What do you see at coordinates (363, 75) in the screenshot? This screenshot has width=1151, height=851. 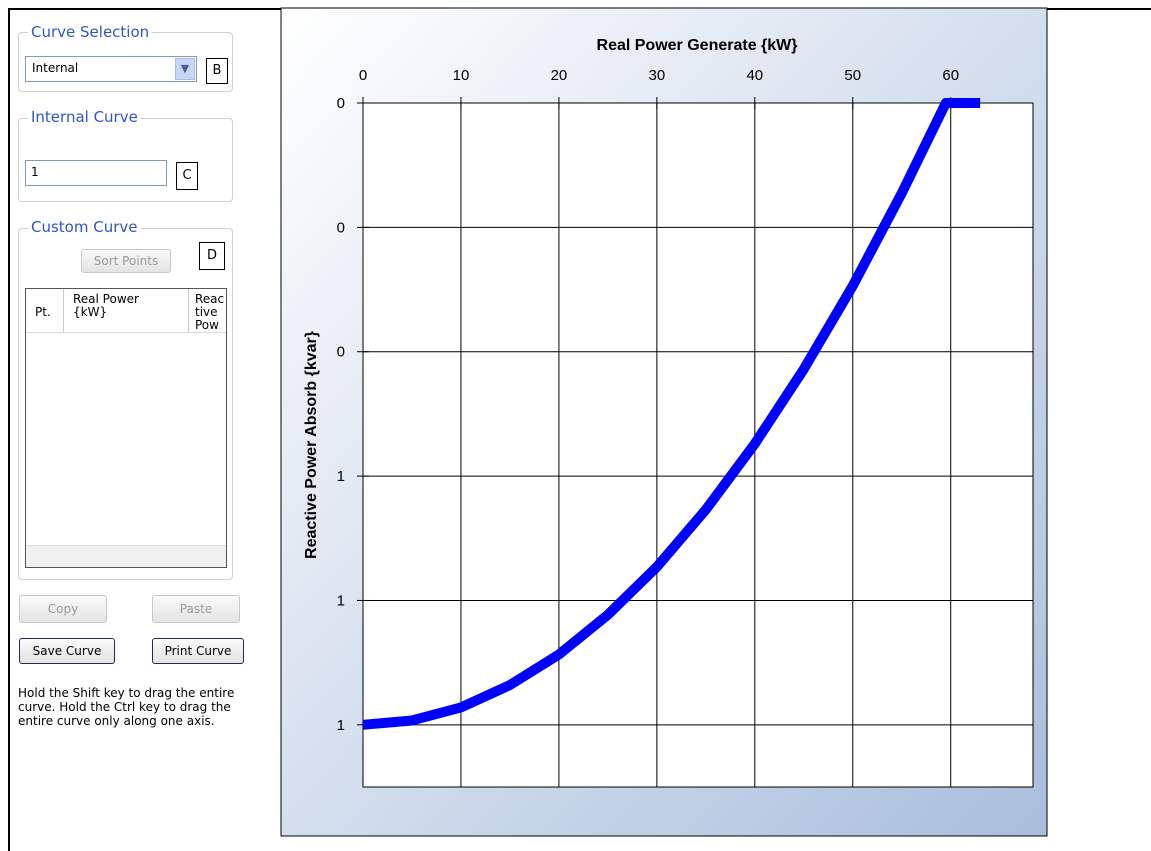 I see `x-tick-label: 0` at bounding box center [363, 75].